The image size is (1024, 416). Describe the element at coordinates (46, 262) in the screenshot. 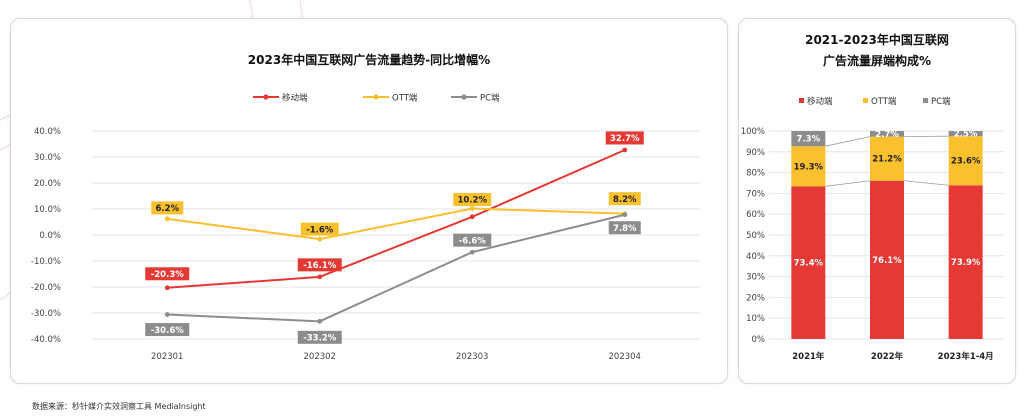

I see `y-tick-label: -10.0%` at that location.